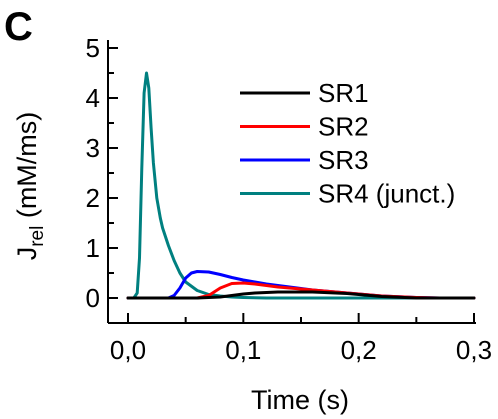 Image resolution: width=498 pixels, height=419 pixels. Describe the element at coordinates (93, 198) in the screenshot. I see `y-tick-label: 2` at that location.